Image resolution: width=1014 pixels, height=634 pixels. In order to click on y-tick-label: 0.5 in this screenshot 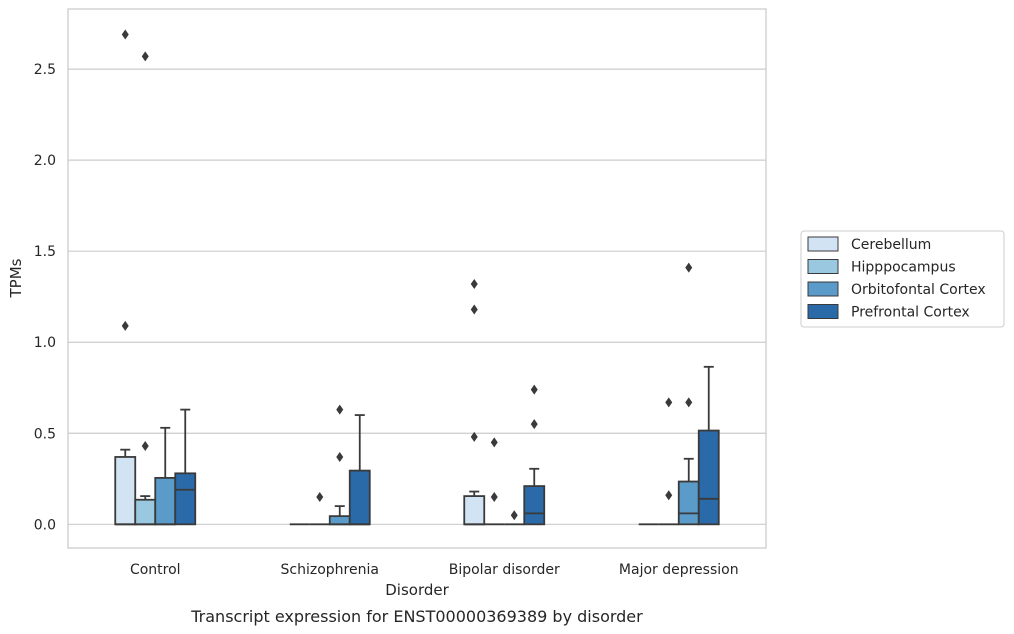, I will do `click(45, 434)`.